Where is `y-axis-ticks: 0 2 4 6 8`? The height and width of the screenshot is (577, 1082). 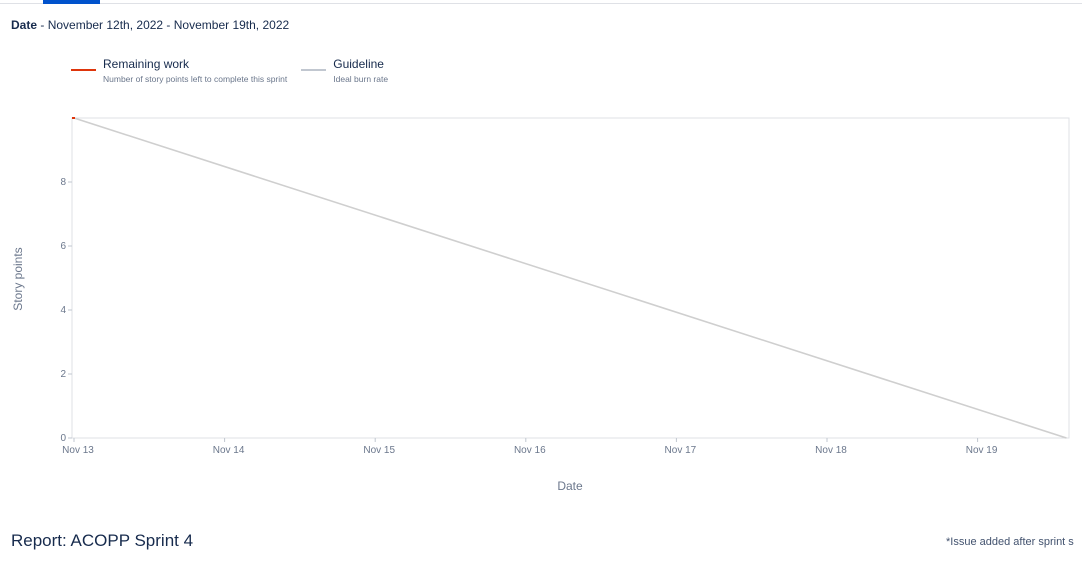 y-axis-ticks: 0 2 4 6 8 is located at coordinates (66, 310).